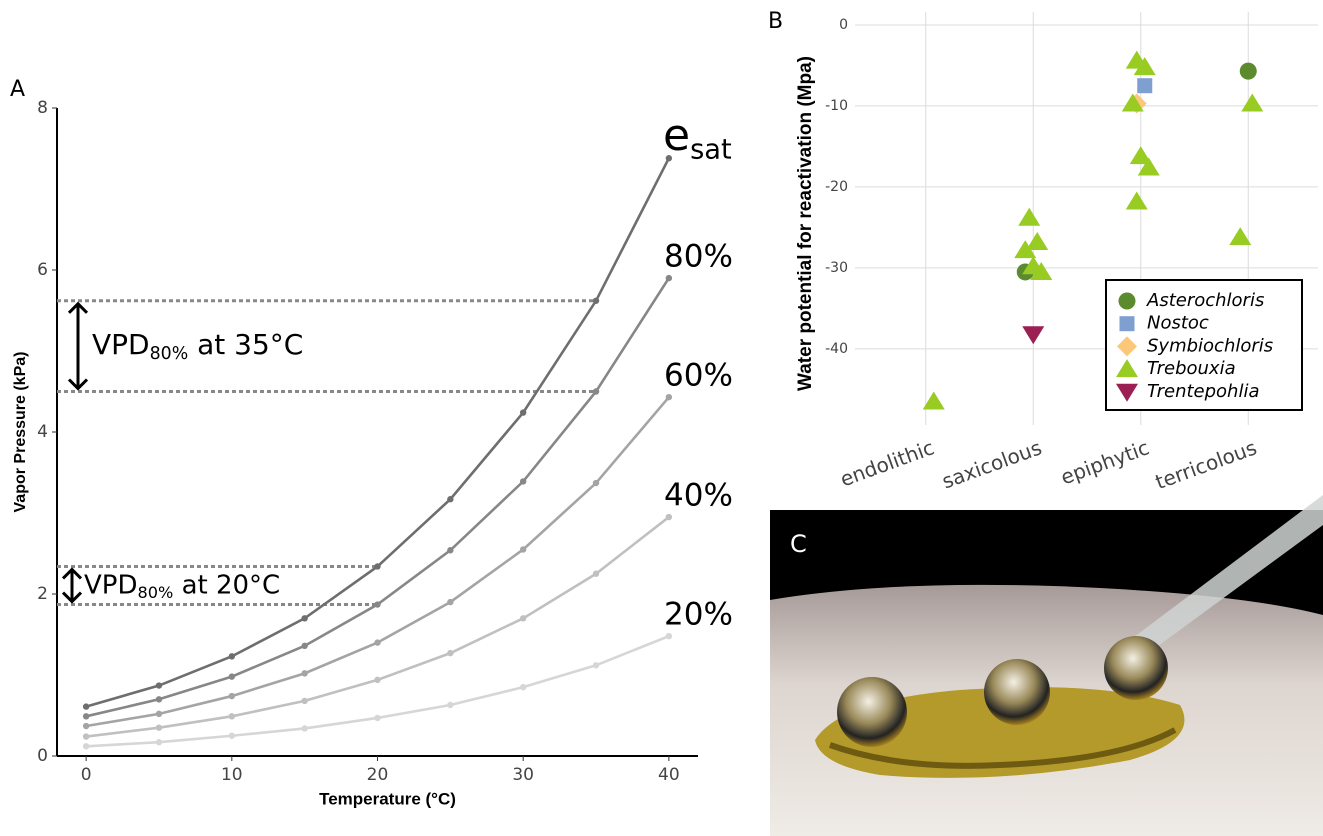 This screenshot has height=836, width=1323. What do you see at coordinates (669, 775) in the screenshot?
I see `x-tick-label: 40` at bounding box center [669, 775].